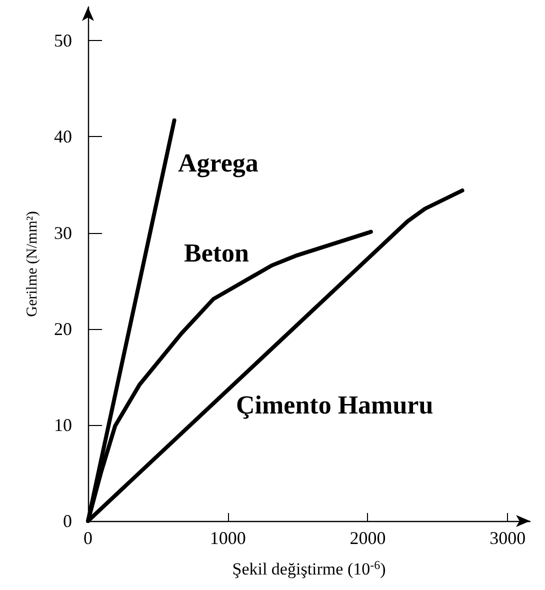  What do you see at coordinates (508, 538) in the screenshot?
I see `x-tick-label: 3000` at bounding box center [508, 538].